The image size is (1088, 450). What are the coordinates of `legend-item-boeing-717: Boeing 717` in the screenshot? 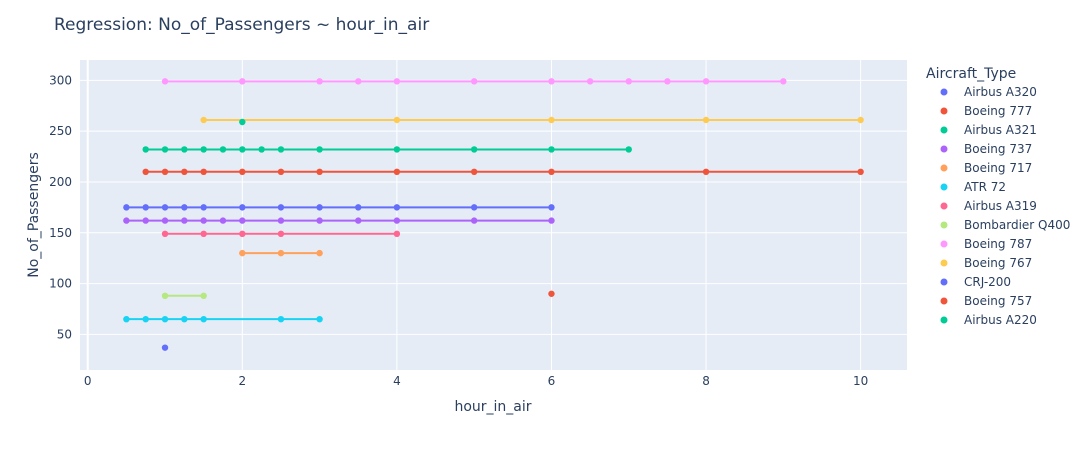 It's located at (986, 168).